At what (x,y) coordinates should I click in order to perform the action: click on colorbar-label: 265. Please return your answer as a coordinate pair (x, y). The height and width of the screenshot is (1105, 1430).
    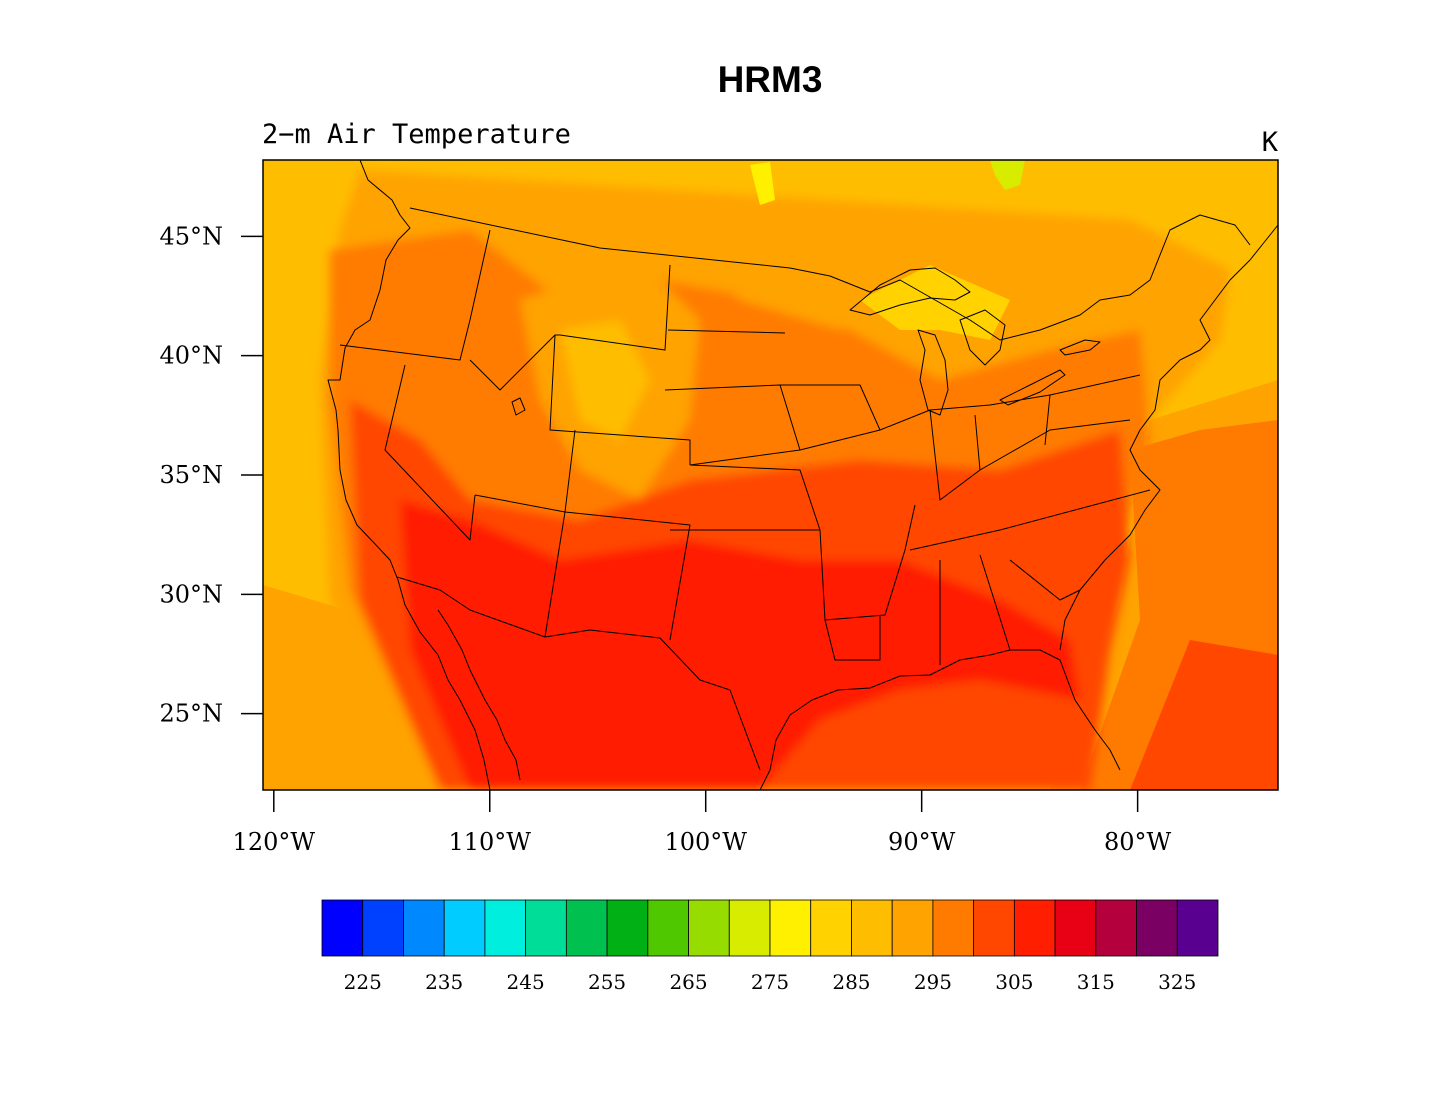
    Looking at the image, I should click on (688, 982).